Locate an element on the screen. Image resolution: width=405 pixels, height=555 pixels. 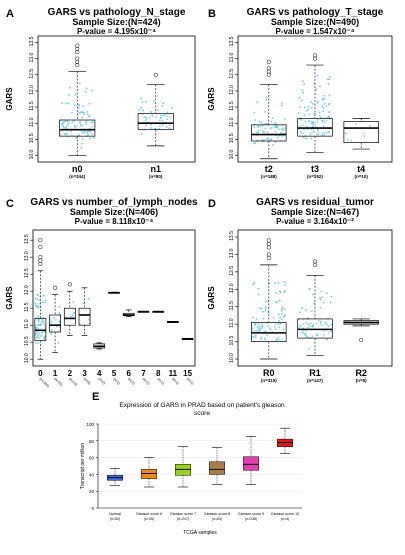
gleason-box-5: Gleason score 10(n=4) is located at coordinates (285, 474).